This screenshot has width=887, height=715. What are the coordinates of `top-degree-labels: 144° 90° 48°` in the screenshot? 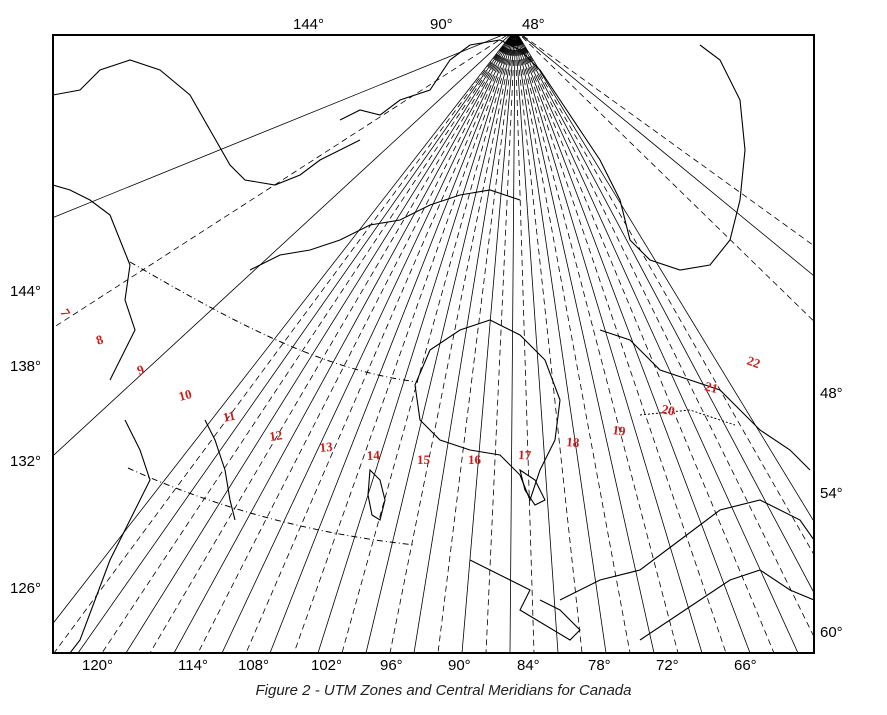 It's located at (419, 24).